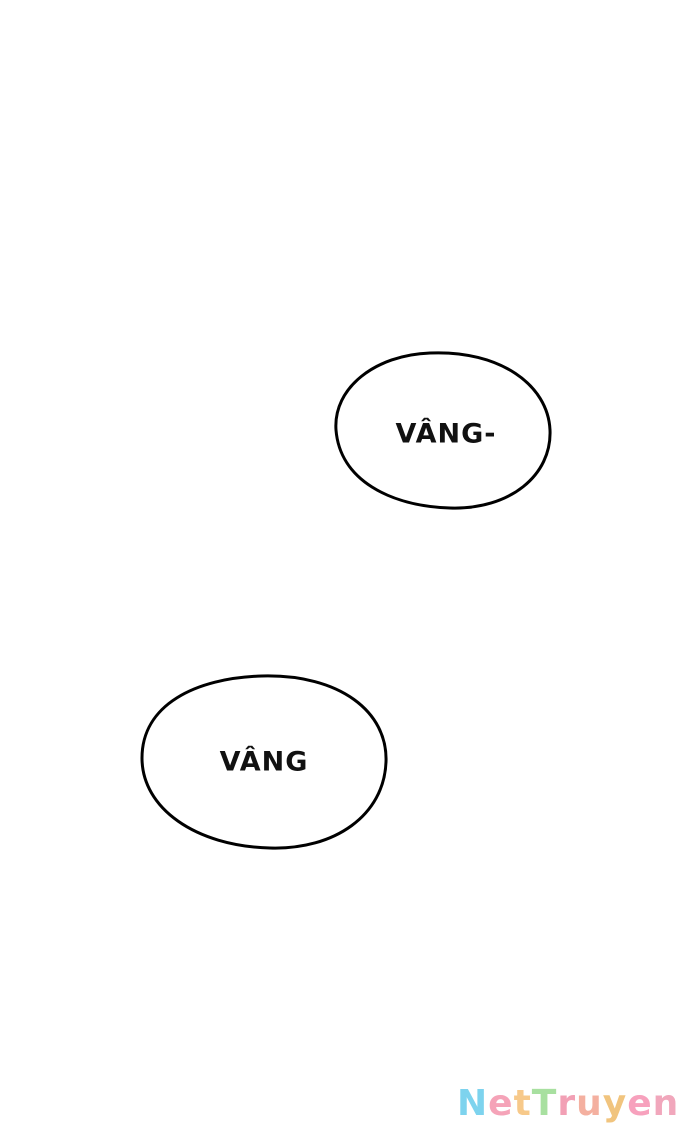 The height and width of the screenshot is (1126, 690). I want to click on watermark-letter: r, so click(567, 1103).